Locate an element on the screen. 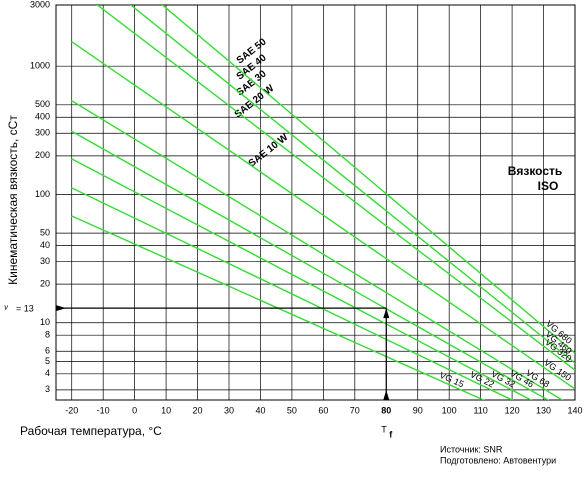 The height and width of the screenshot is (477, 585). x-axis-label: Рабочая температура, °C is located at coordinates (91, 431).